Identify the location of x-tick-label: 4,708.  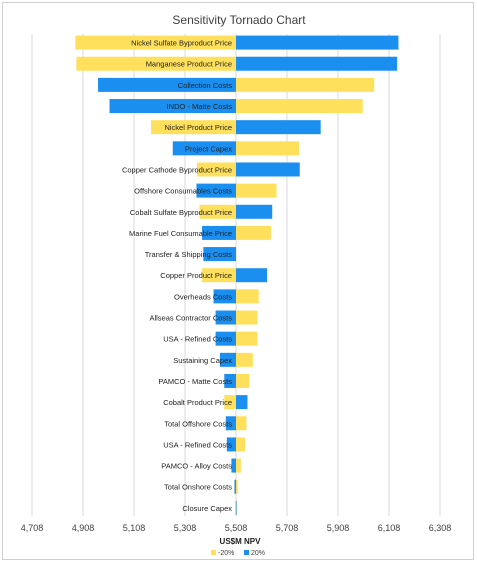
(32, 528).